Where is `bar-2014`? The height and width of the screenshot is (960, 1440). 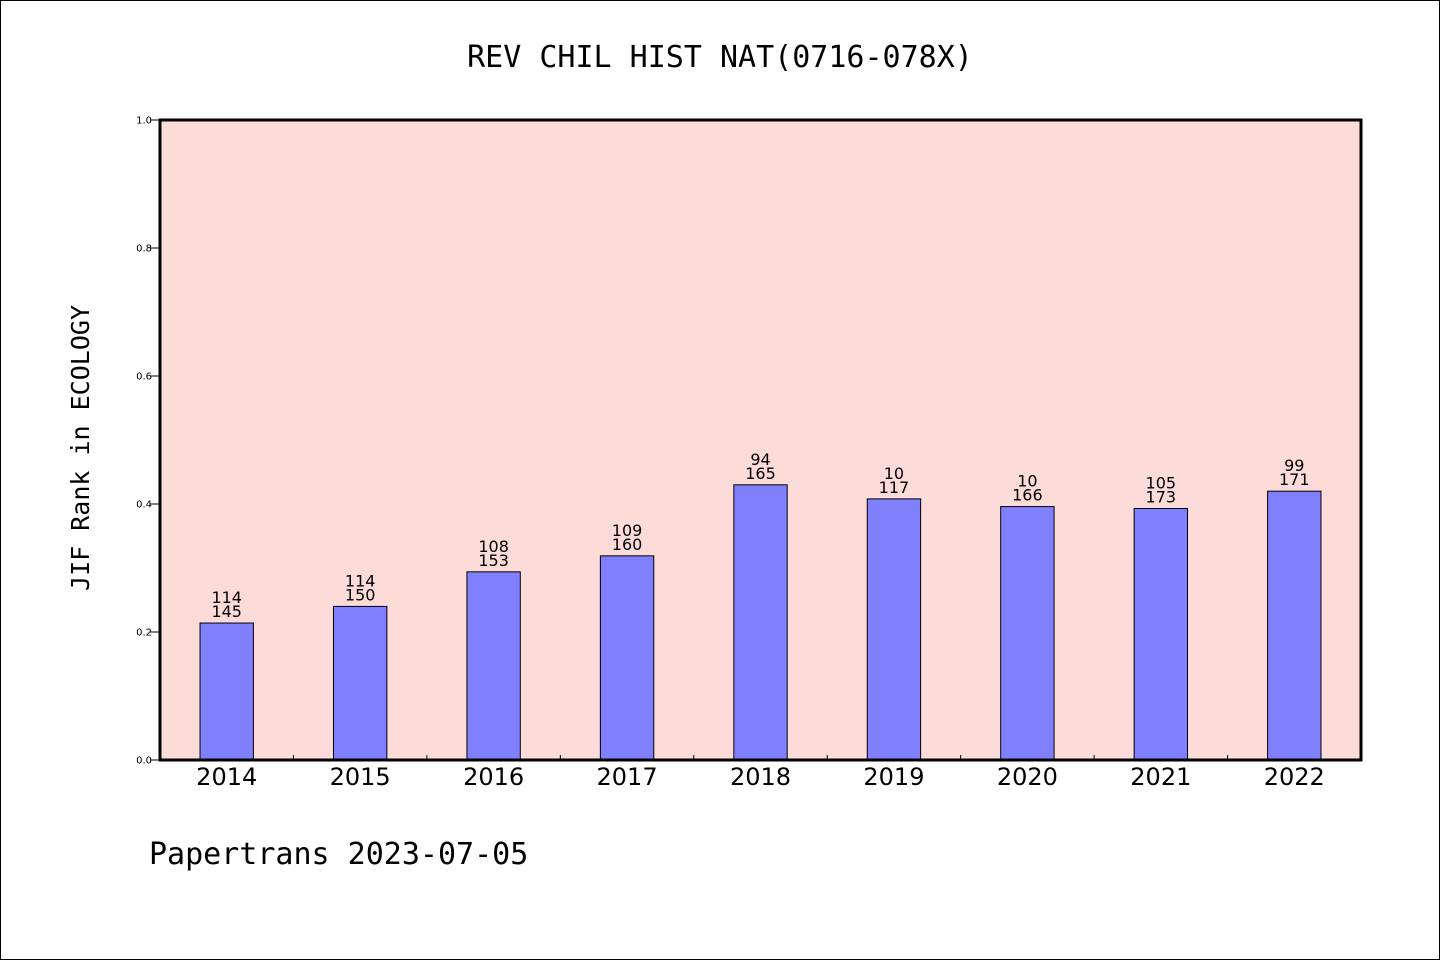 bar-2014 is located at coordinates (226, 691).